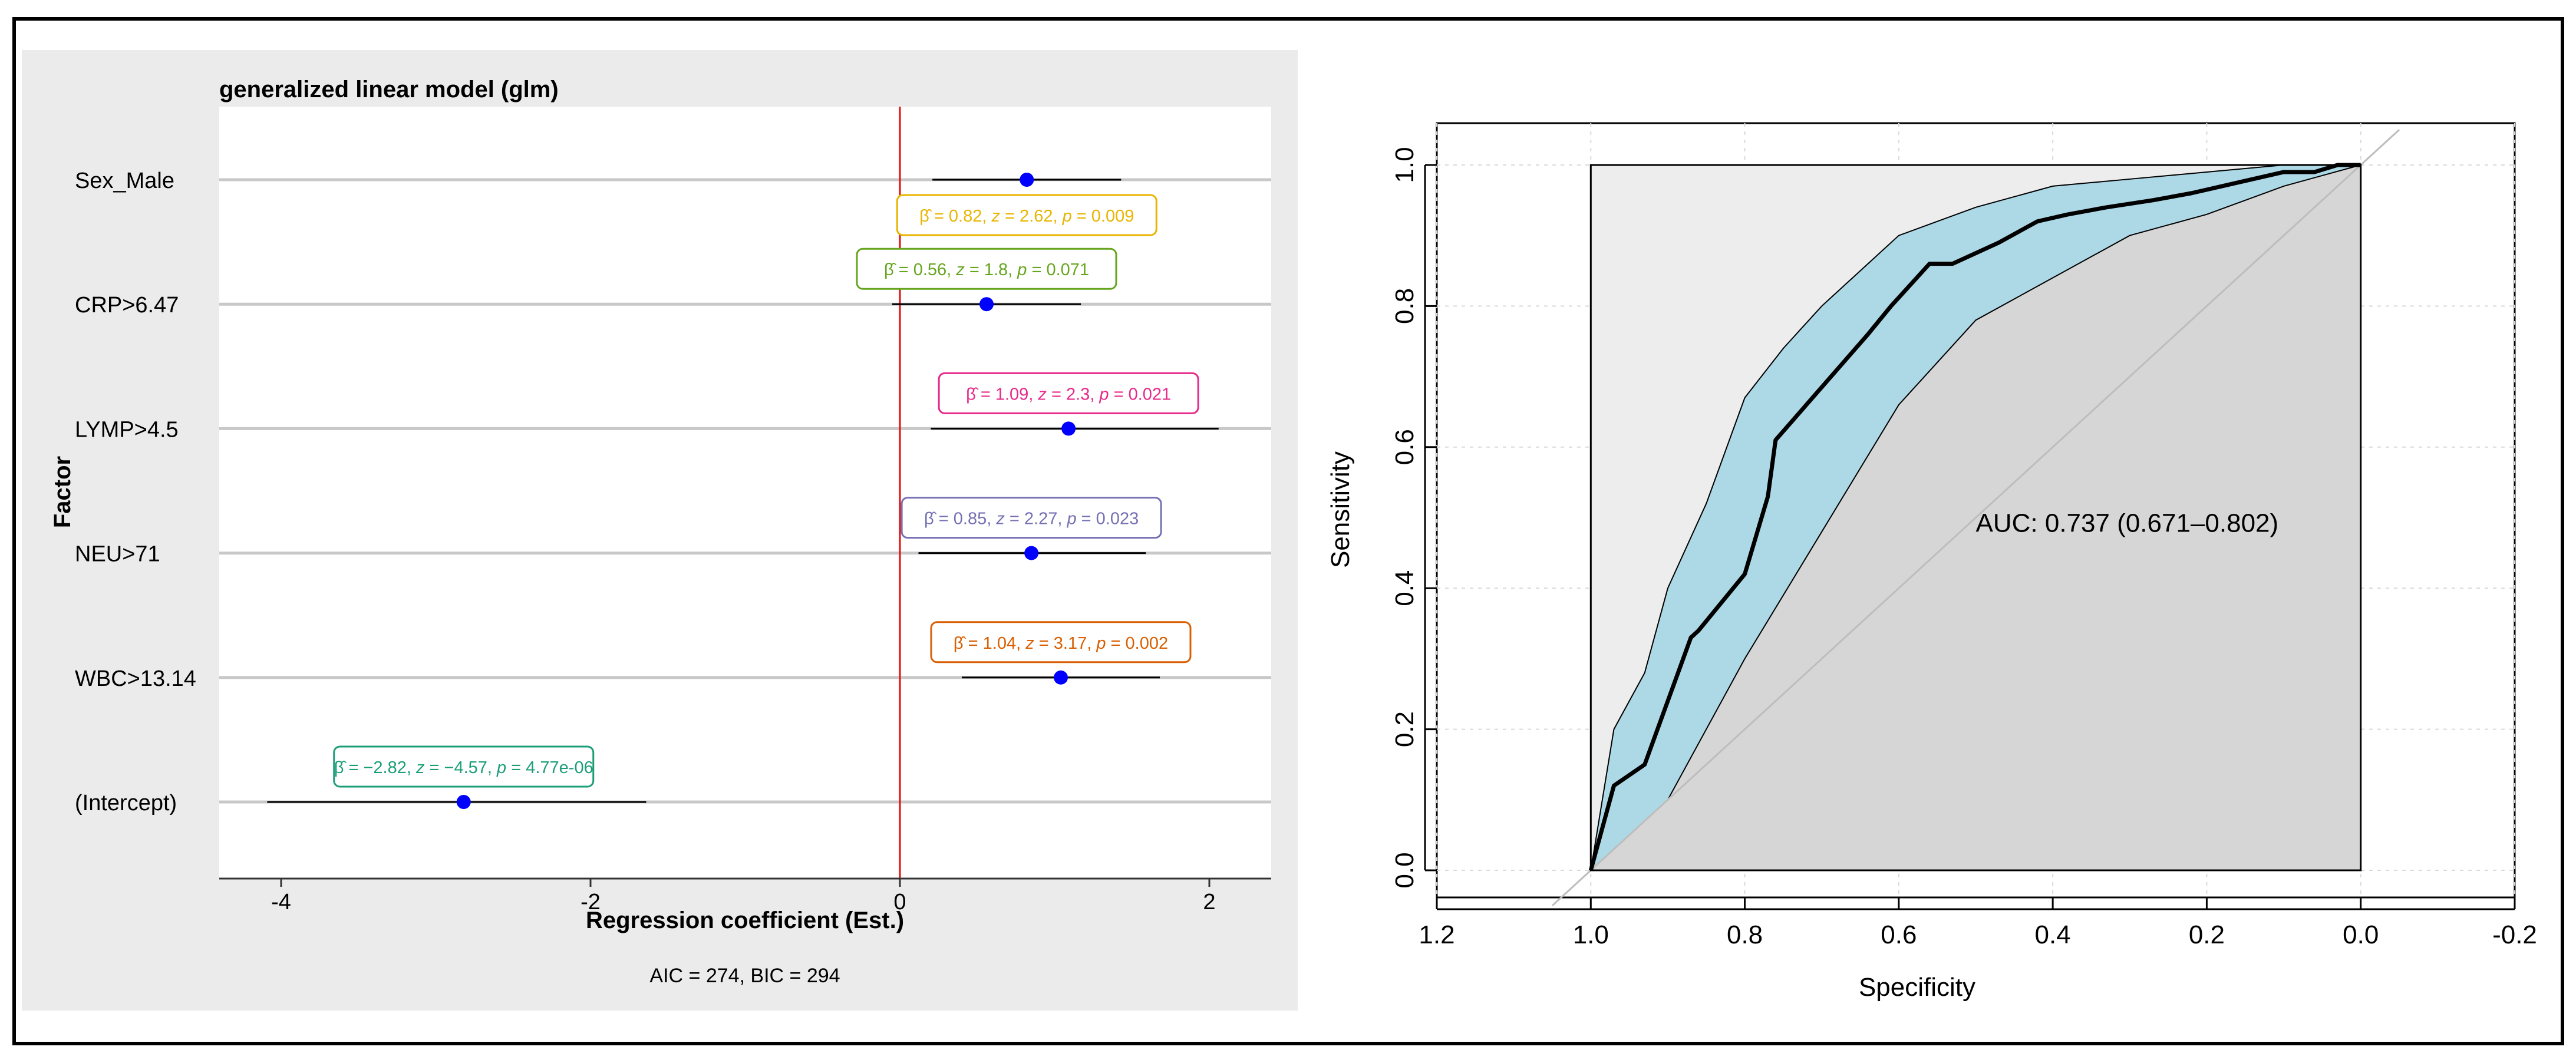 The height and width of the screenshot is (1063, 2576). Describe the element at coordinates (1405, 165) in the screenshot. I see `roc-y-tick-label: 1.0` at that location.